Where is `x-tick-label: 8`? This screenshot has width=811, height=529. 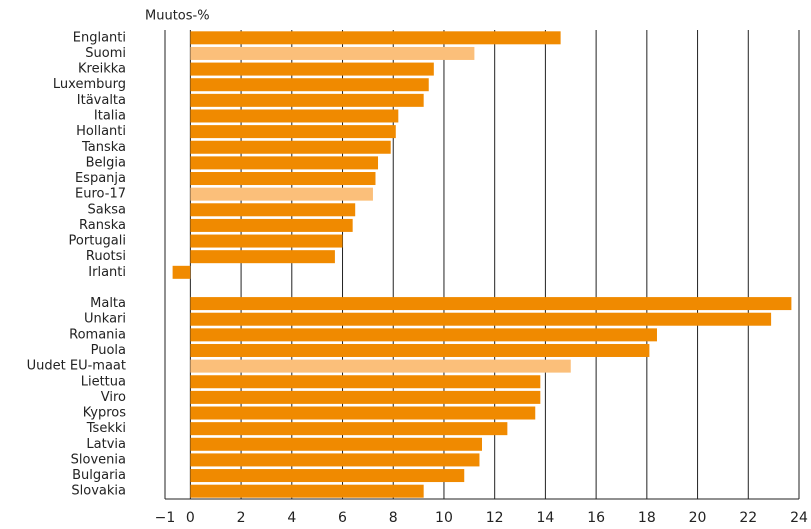
x-tick-label: 8 is located at coordinates (393, 518).